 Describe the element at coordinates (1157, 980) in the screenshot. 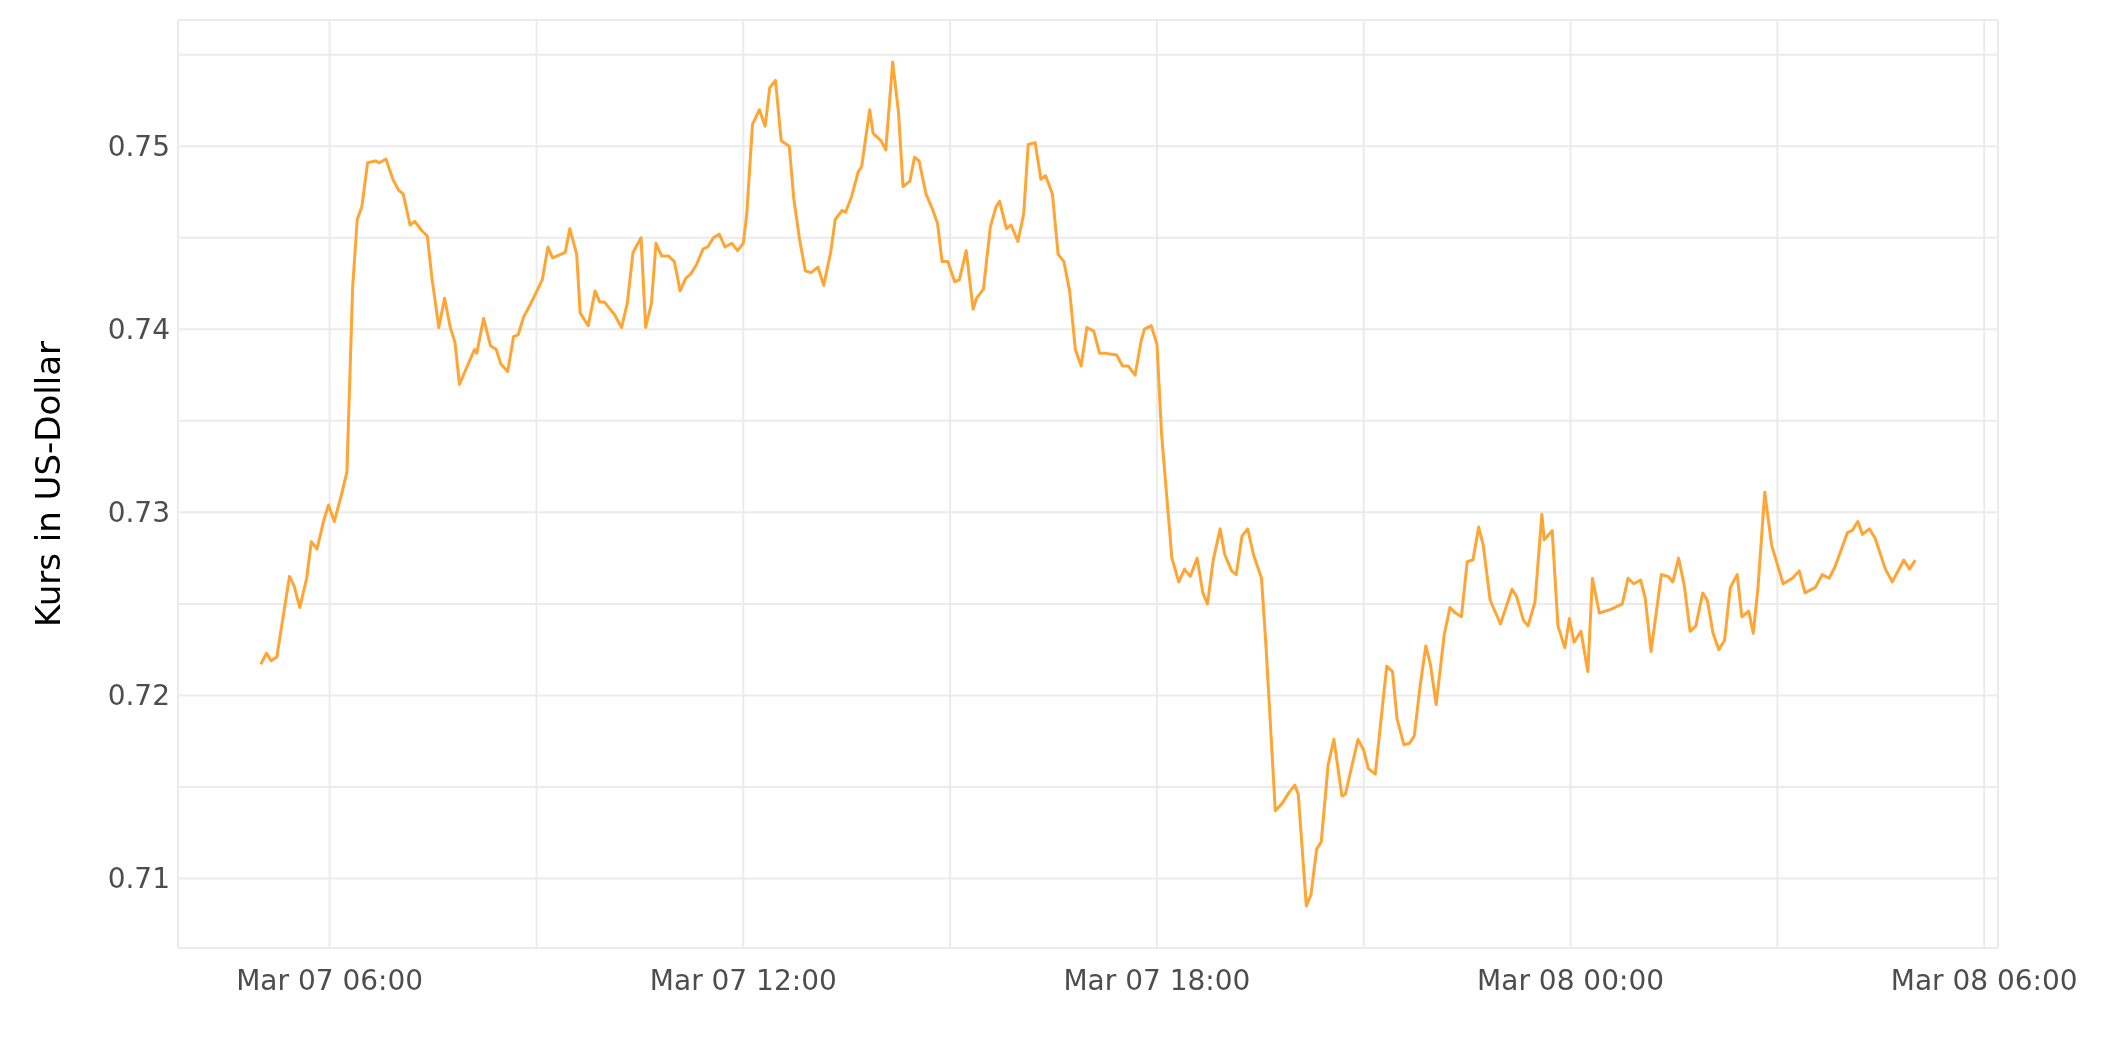

I see `x-tick-label: Mar 07 18:00` at that location.